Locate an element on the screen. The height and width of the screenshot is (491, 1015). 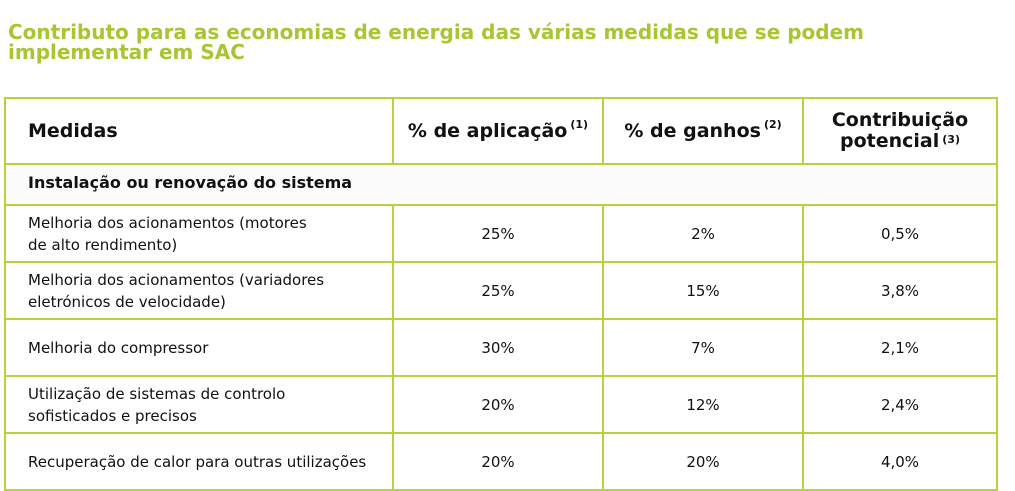
contribuicao-cell: 0,5% is located at coordinates (900, 233).